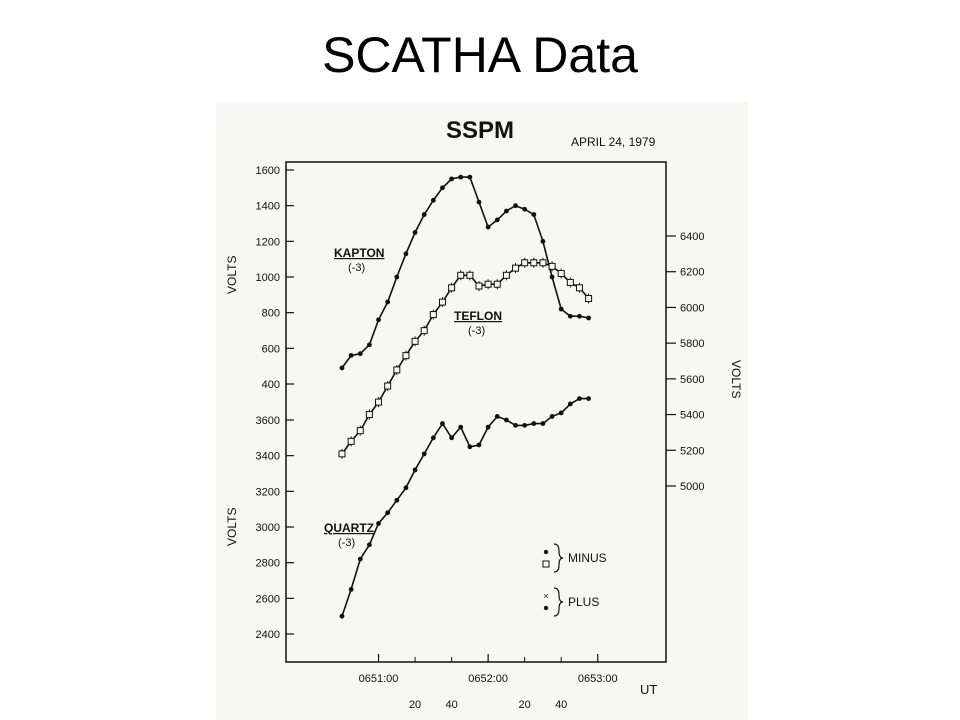 The height and width of the screenshot is (720, 960). I want to click on legend-label: PLUS, so click(583, 602).